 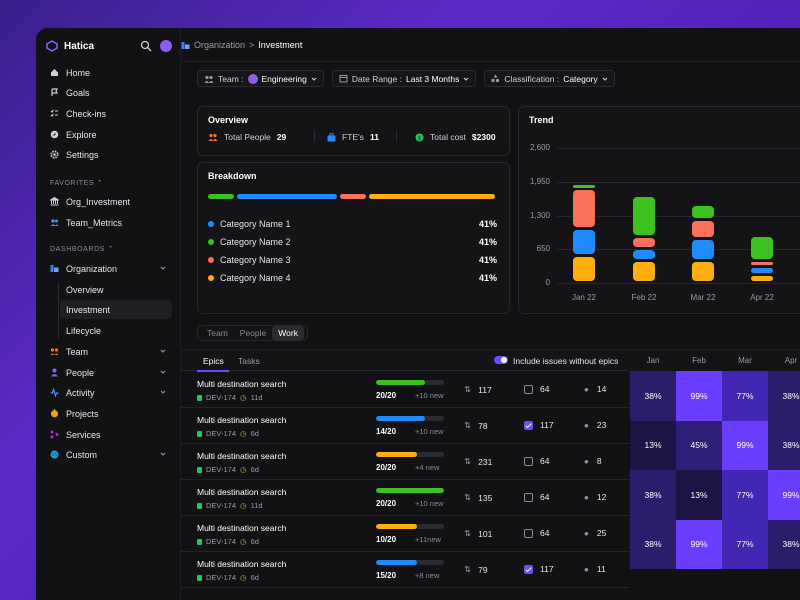 What do you see at coordinates (254, 577) in the screenshot?
I see `epic-age: 6d` at bounding box center [254, 577].